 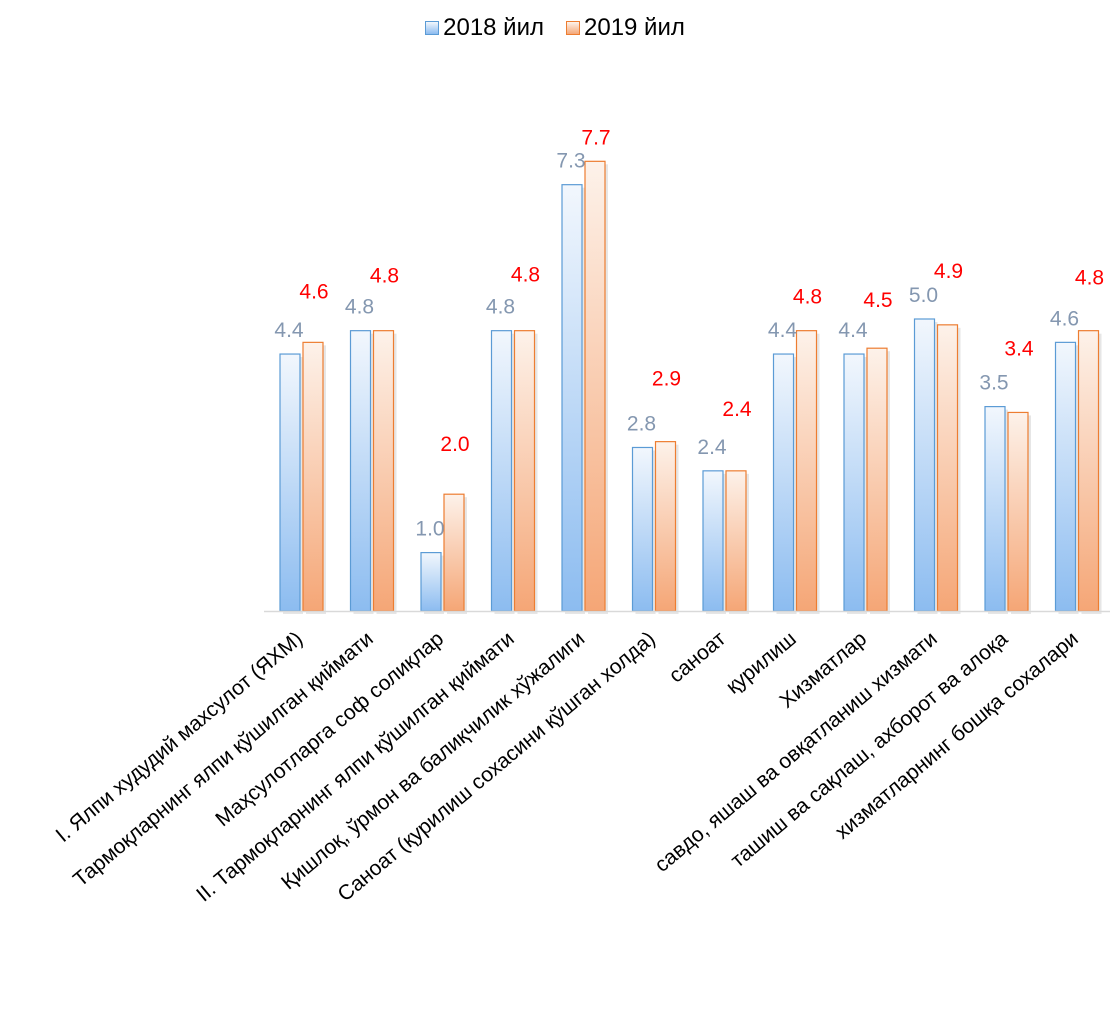 What do you see at coordinates (1019, 348) in the screenshot?
I see `data-label-2019-10: 3.4` at bounding box center [1019, 348].